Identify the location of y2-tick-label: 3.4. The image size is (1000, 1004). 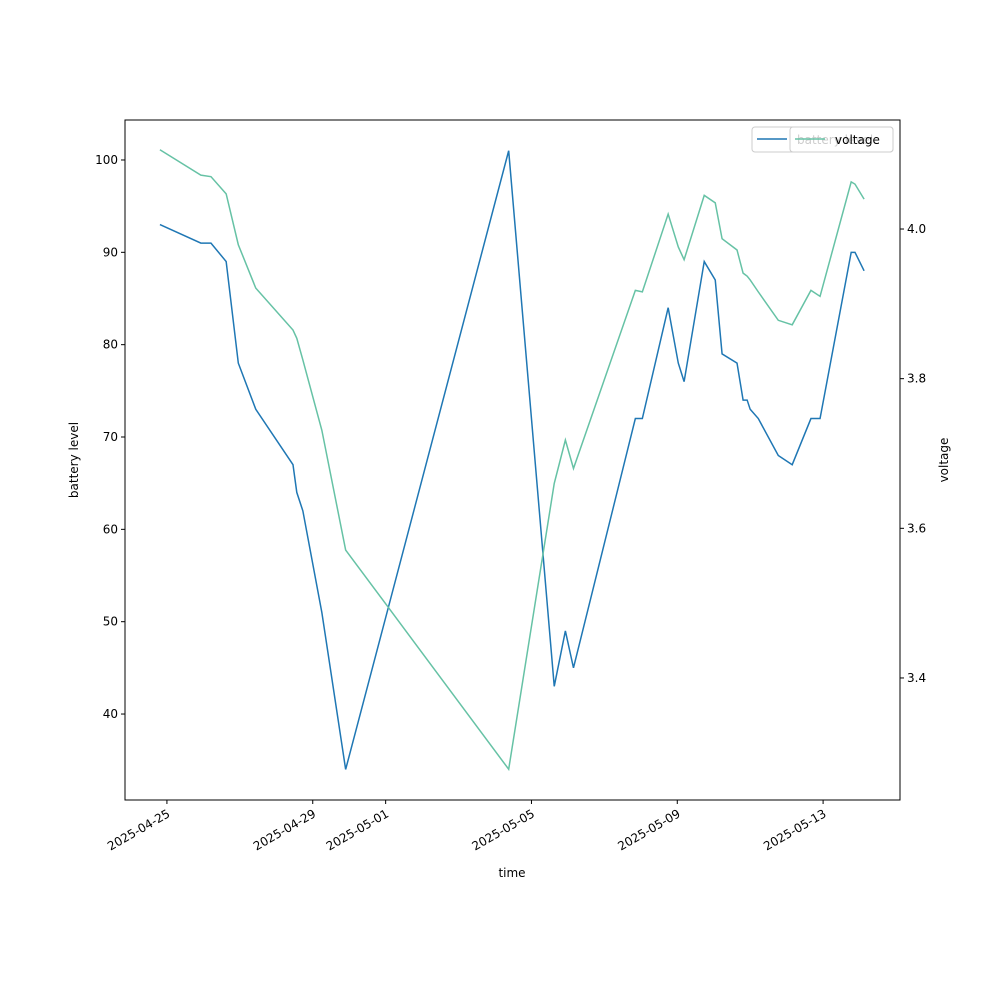
(916, 678).